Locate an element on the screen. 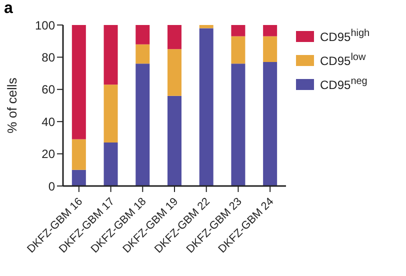  y-tick-label: 80 is located at coordinates (49, 57).